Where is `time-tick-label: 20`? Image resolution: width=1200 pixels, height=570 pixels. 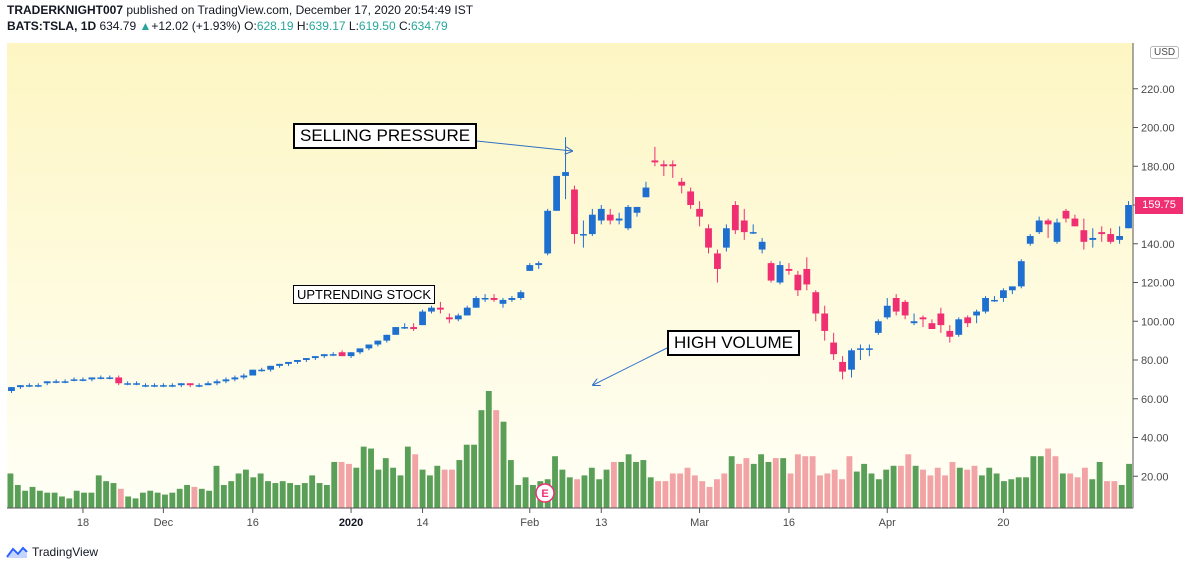 time-tick-label: 20 is located at coordinates (1003, 523).